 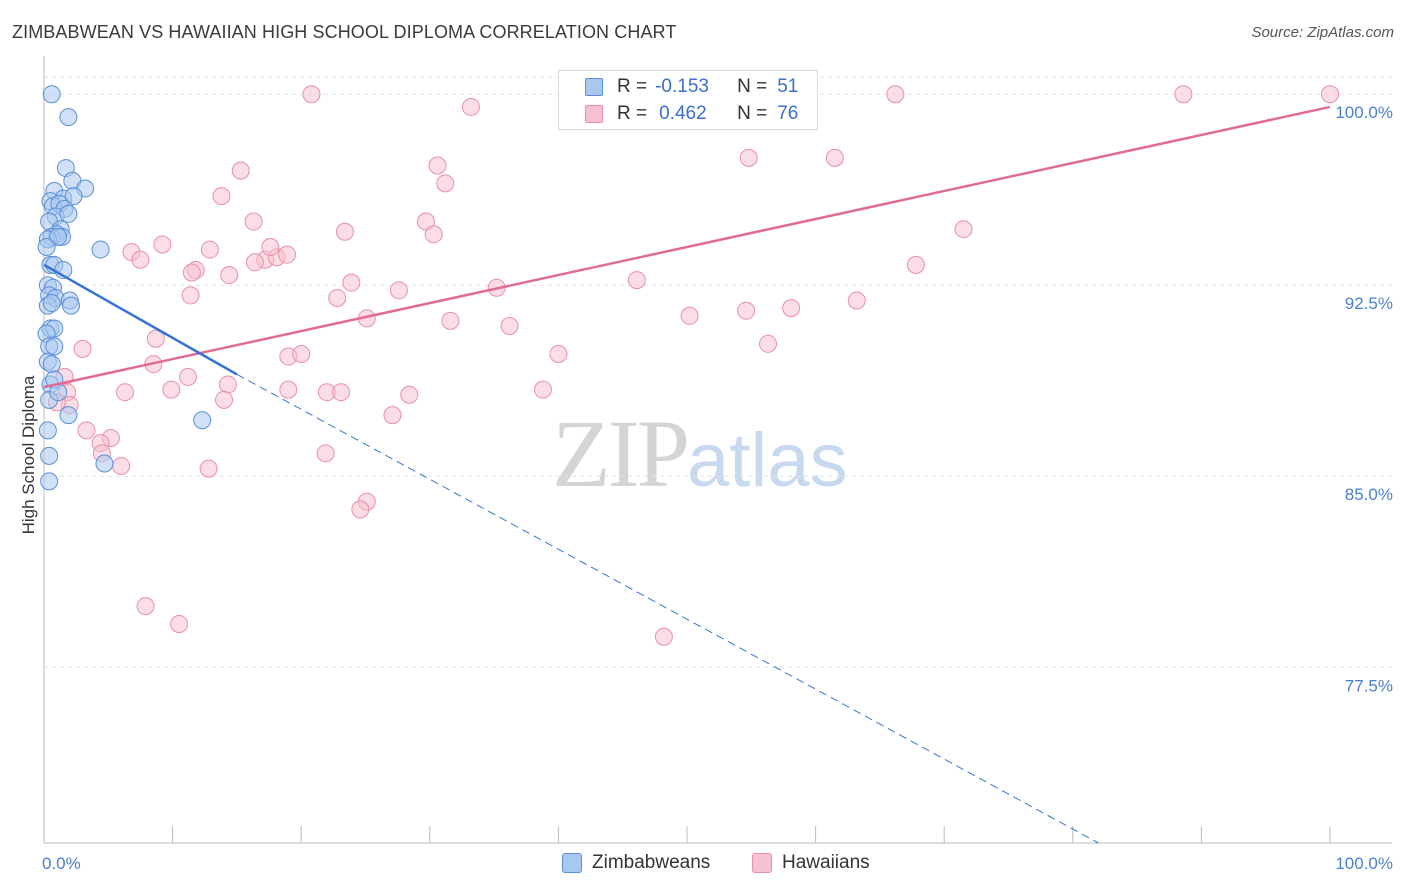 What do you see at coordinates (1369, 303) in the screenshot?
I see `y-tick-label: 92.5%` at bounding box center [1369, 303].